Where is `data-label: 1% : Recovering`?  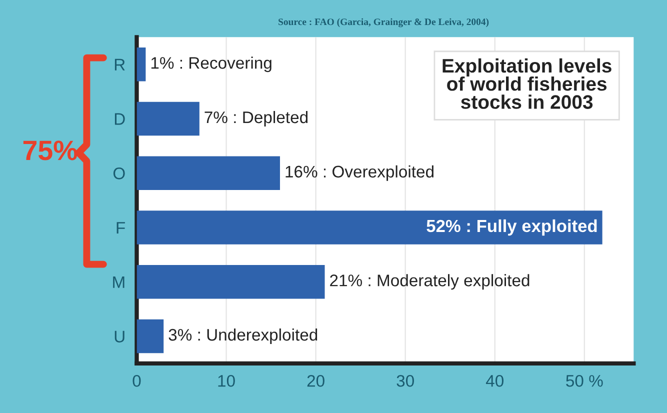
data-label: 1% : Recovering is located at coordinates (211, 64).